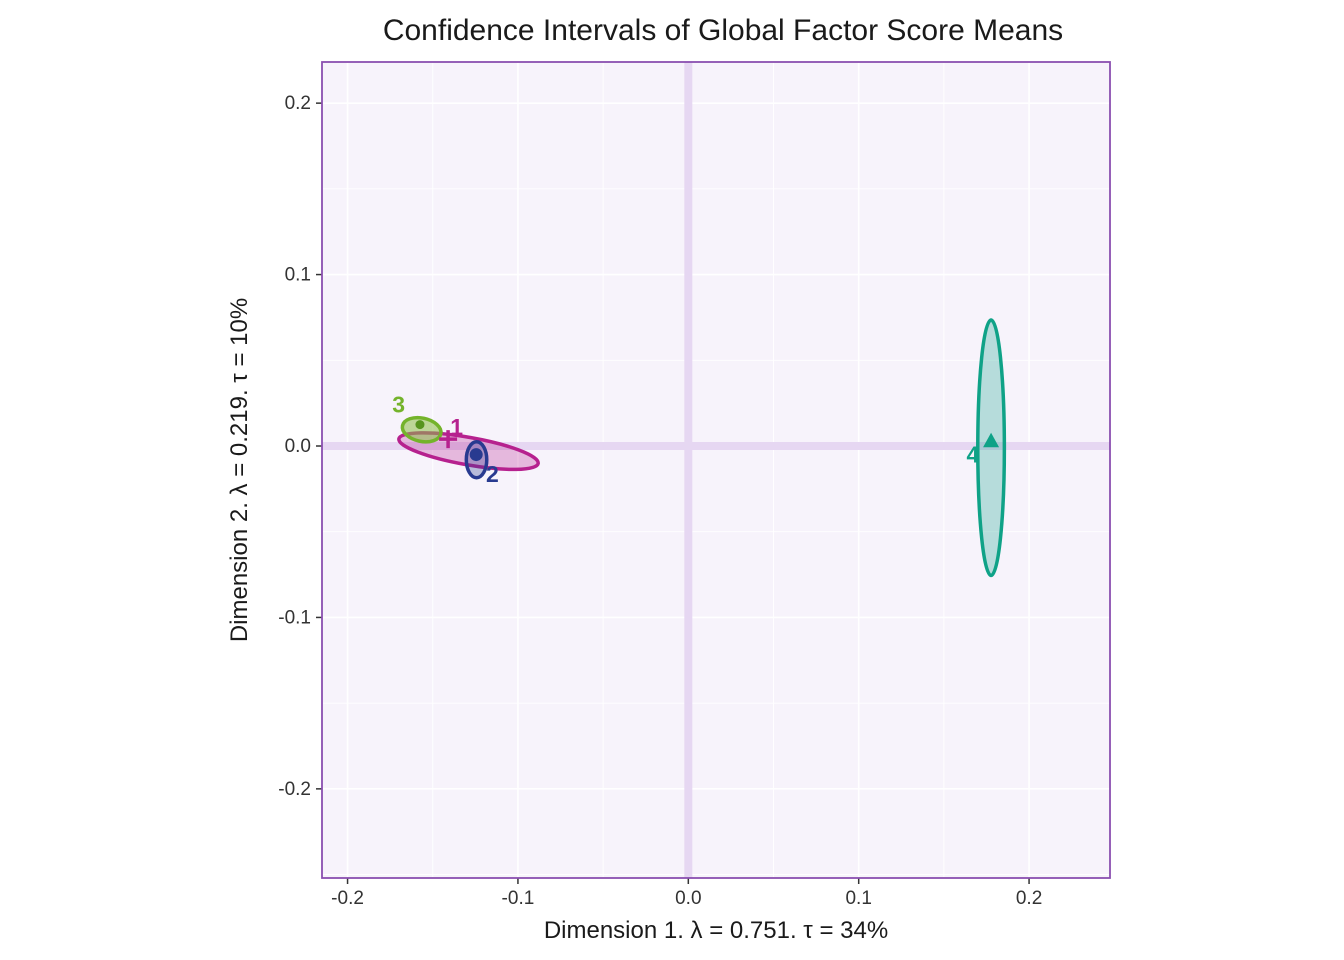 This screenshot has width=1344, height=960. Describe the element at coordinates (347, 898) in the screenshot. I see `x-tick-label: -0.2` at that location.